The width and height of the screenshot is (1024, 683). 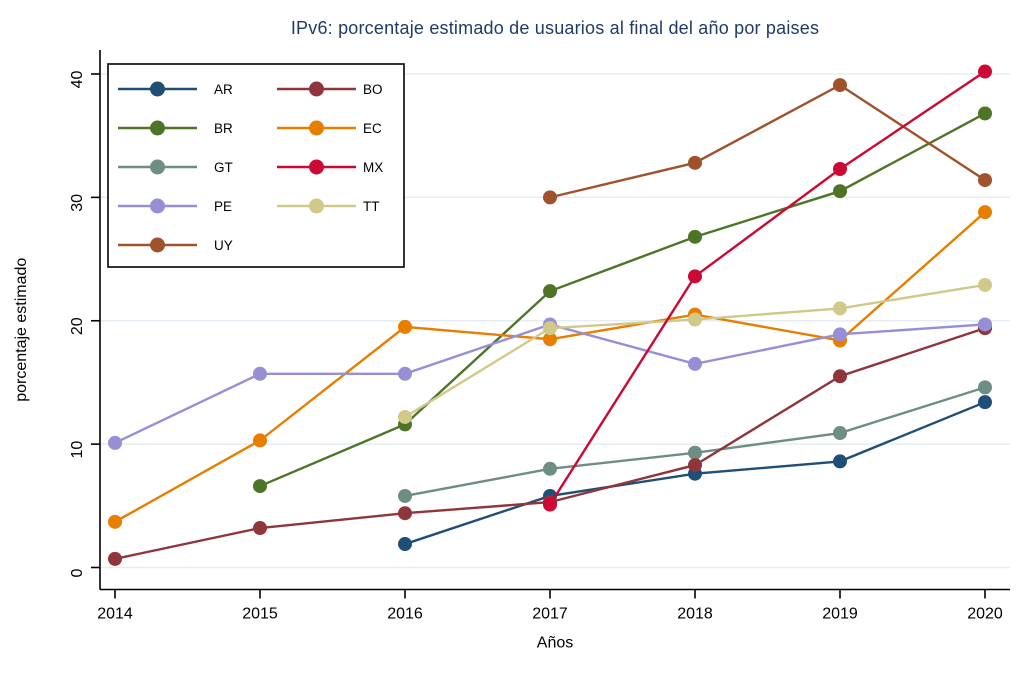 What do you see at coordinates (695, 363) in the screenshot?
I see `data-point-PE-2018` at bounding box center [695, 363].